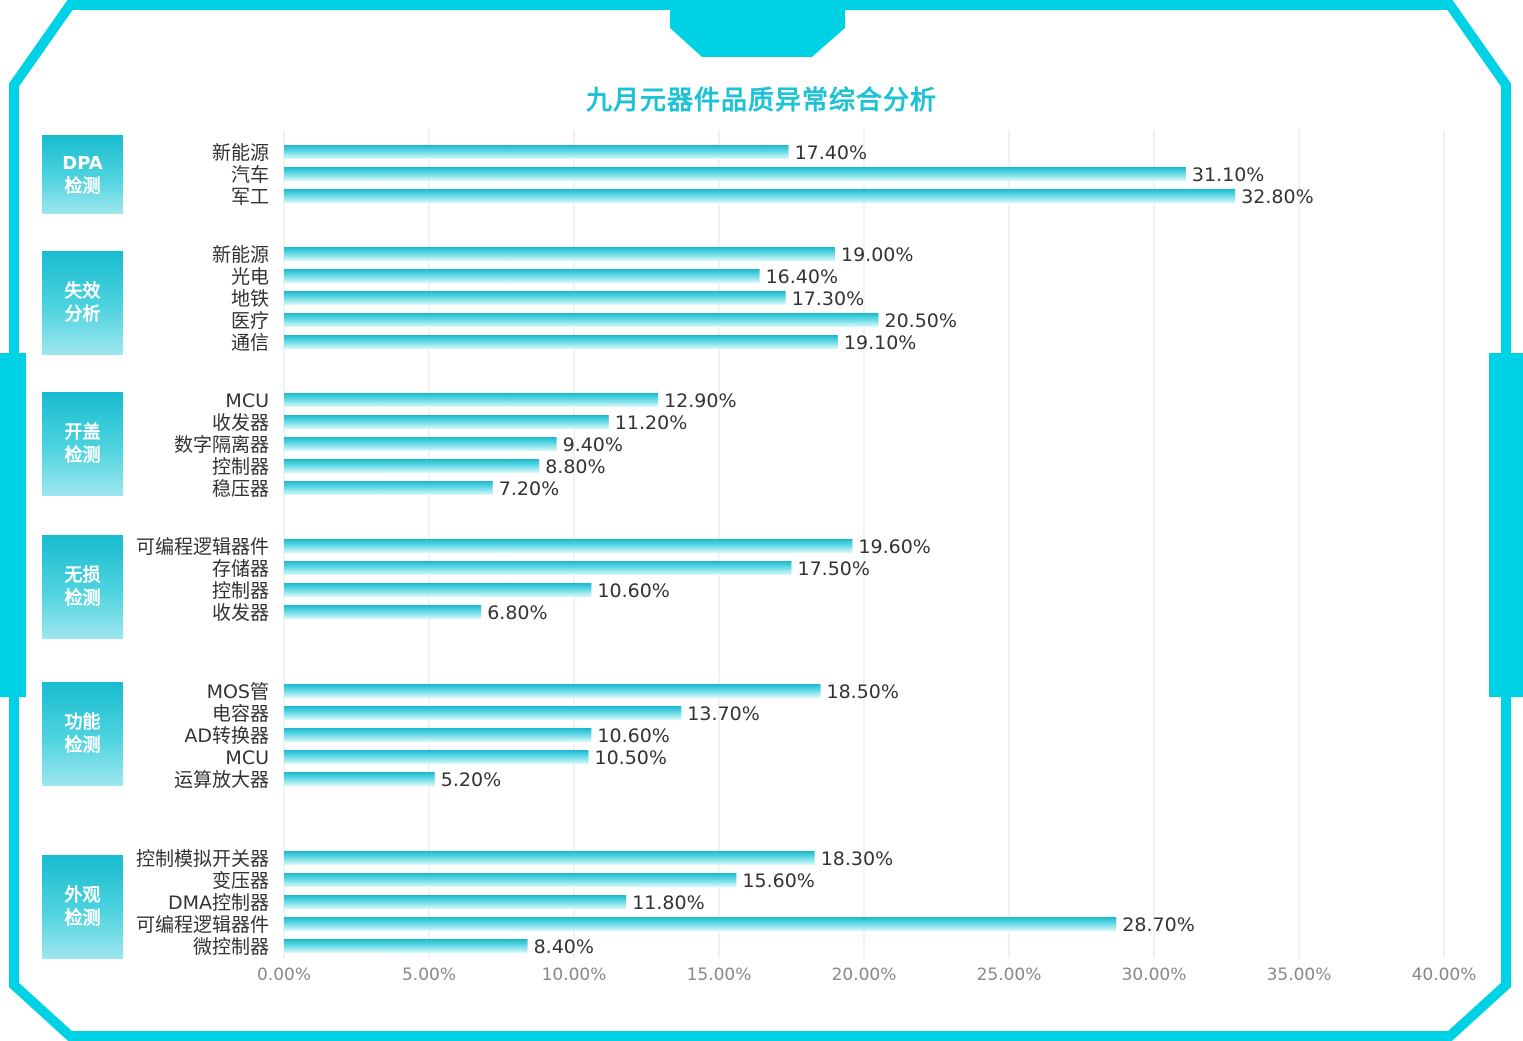  What do you see at coordinates (921, 321) in the screenshot?
I see `data-label: 20.50%` at bounding box center [921, 321].